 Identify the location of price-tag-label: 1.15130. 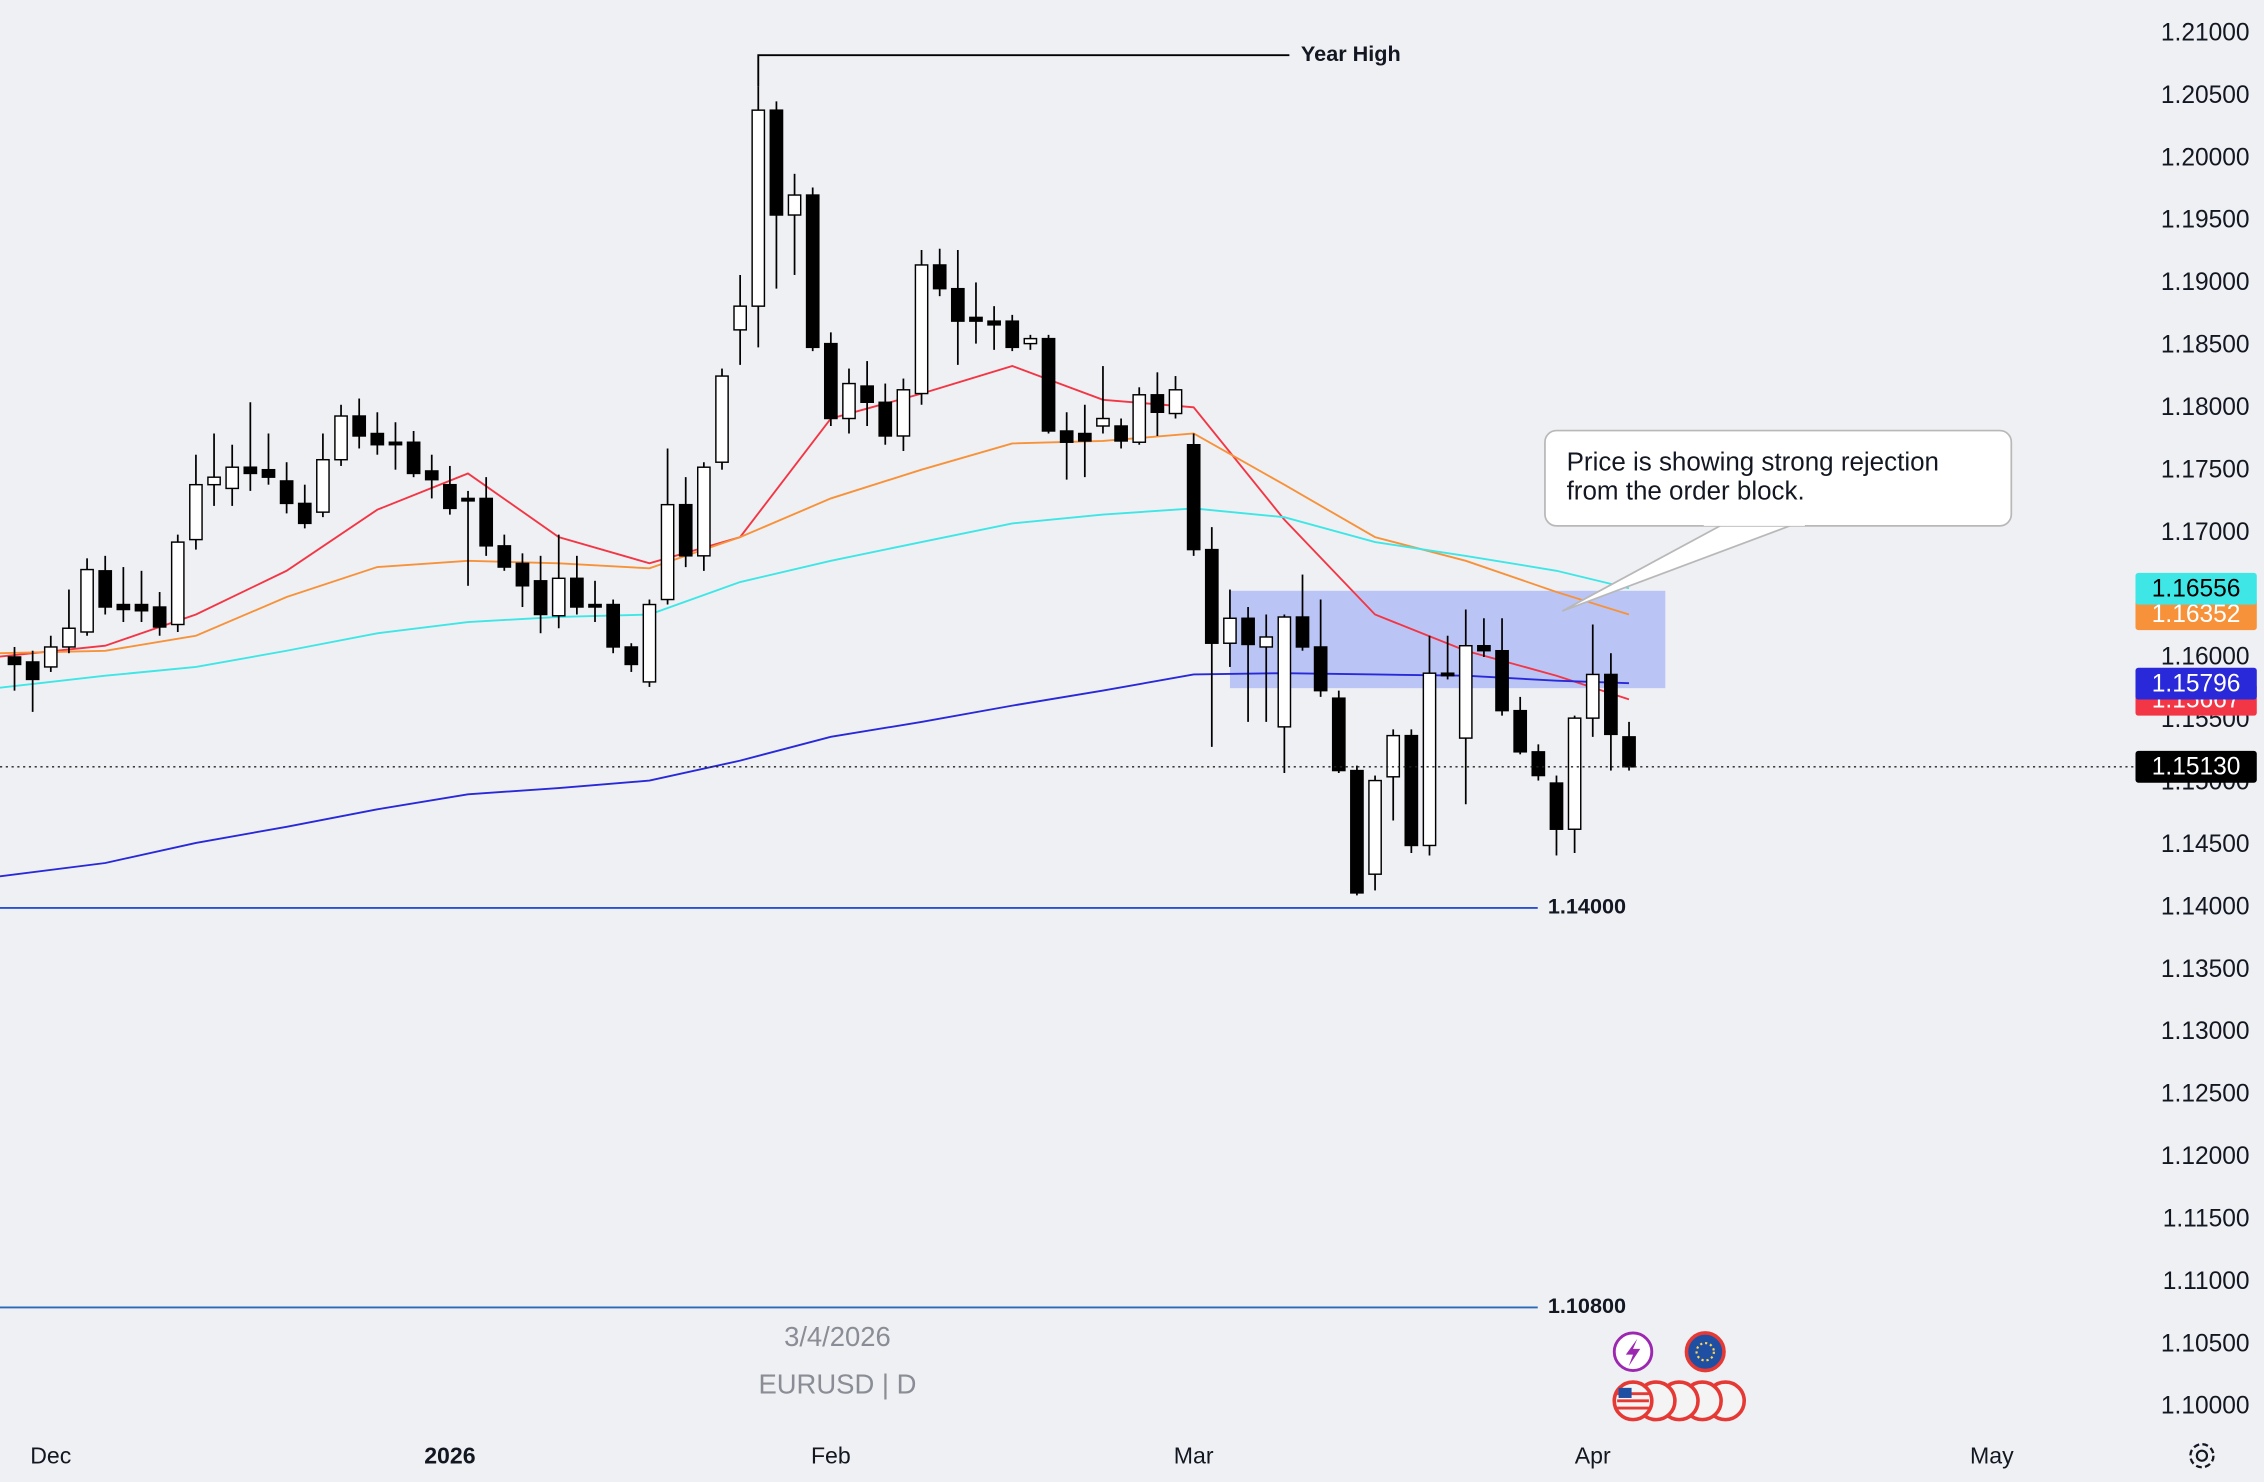
(2196, 767).